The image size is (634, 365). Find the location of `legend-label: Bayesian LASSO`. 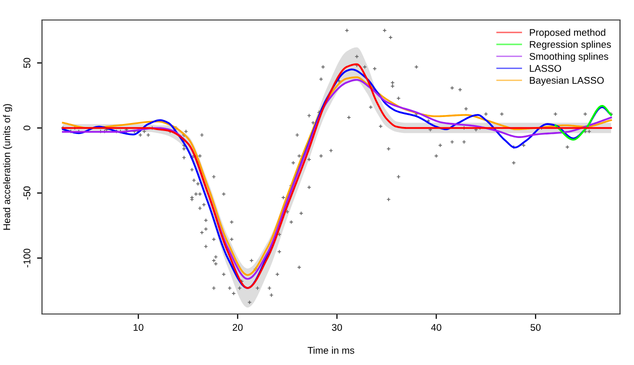

legend-label: Bayesian LASSO is located at coordinates (567, 81).